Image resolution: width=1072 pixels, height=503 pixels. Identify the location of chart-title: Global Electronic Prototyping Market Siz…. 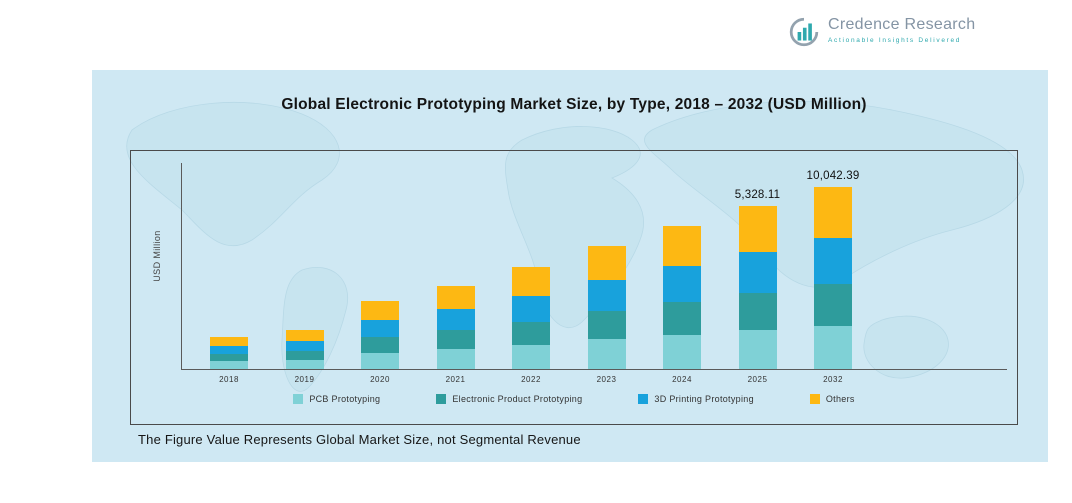
(574, 104).